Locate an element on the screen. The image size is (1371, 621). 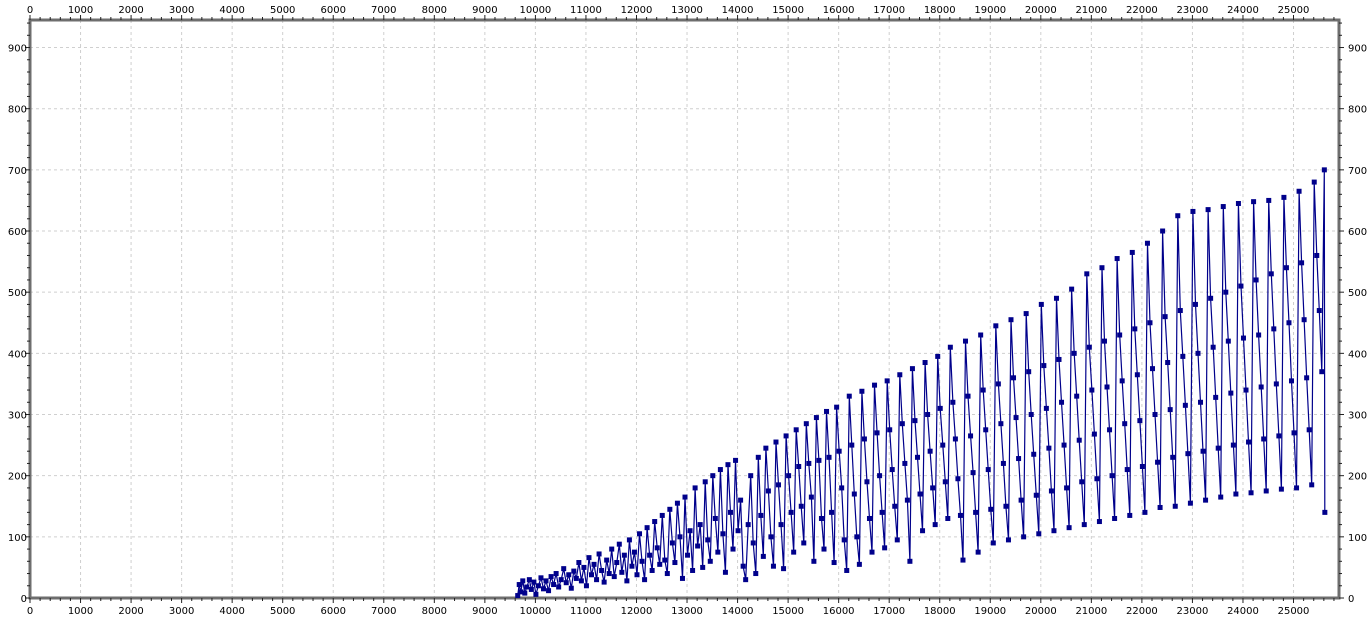
x-tick-label-top: 24000 is located at coordinates (1243, 10).